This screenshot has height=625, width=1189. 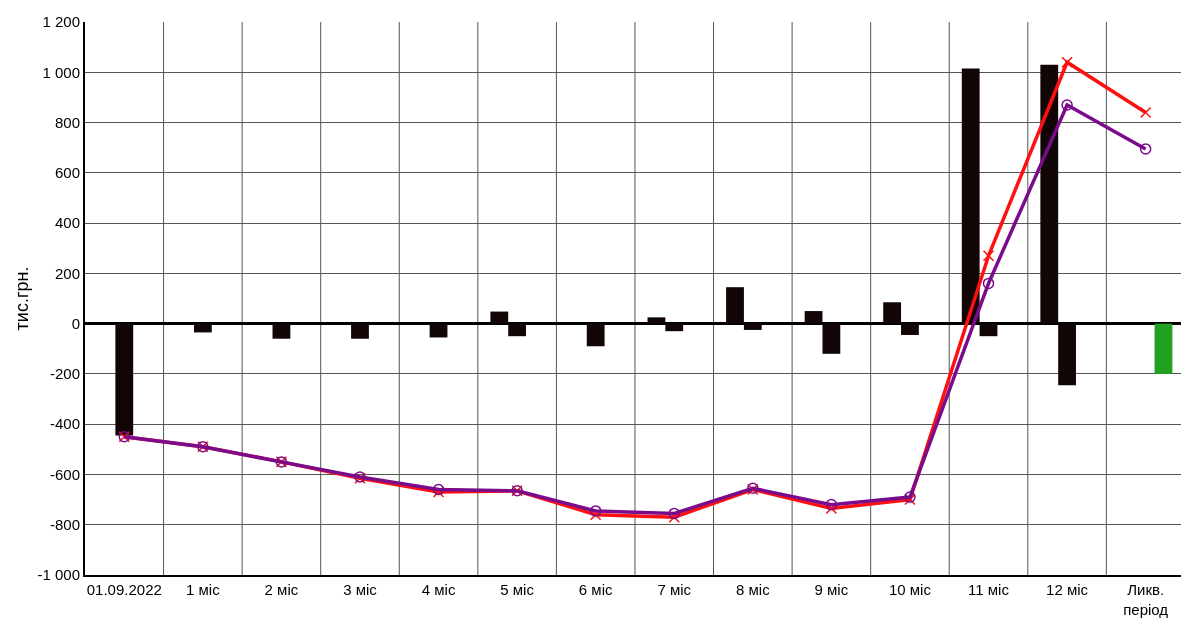 What do you see at coordinates (989, 589) in the screenshot?
I see `x-tick-label: 11 міс` at bounding box center [989, 589].